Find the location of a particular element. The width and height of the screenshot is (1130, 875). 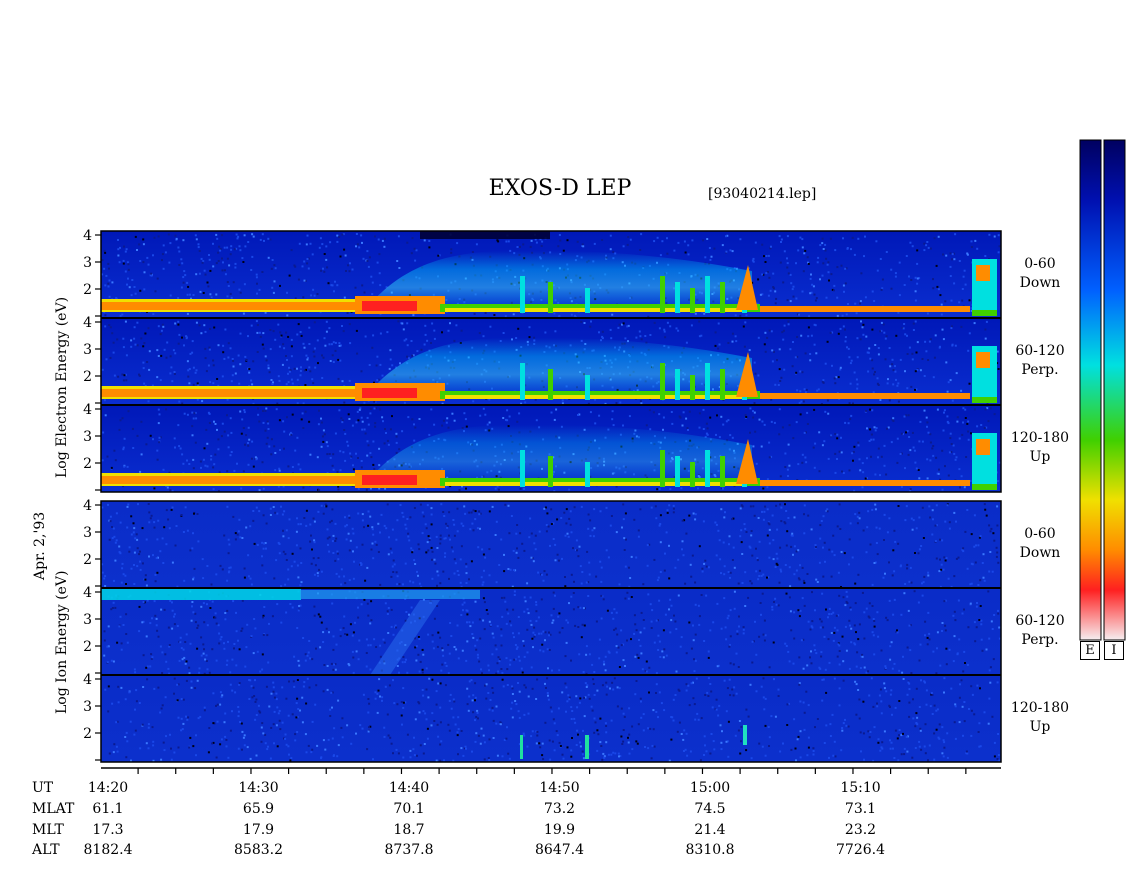

row-value: 65.9 is located at coordinates (258, 809).